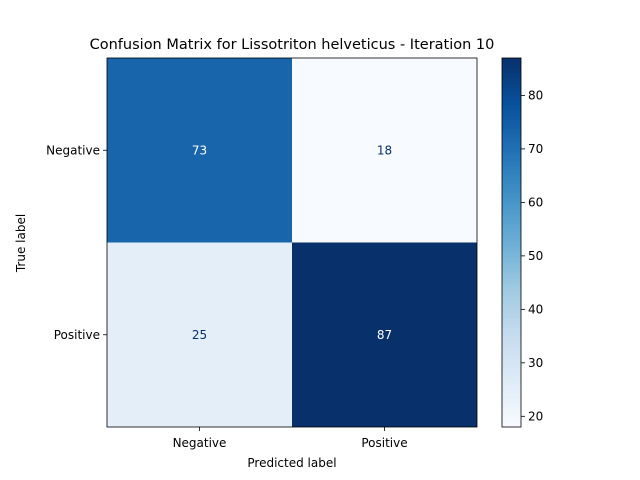 This screenshot has height=480, width=640. I want to click on colorbar-tick-label: 30, so click(535, 363).